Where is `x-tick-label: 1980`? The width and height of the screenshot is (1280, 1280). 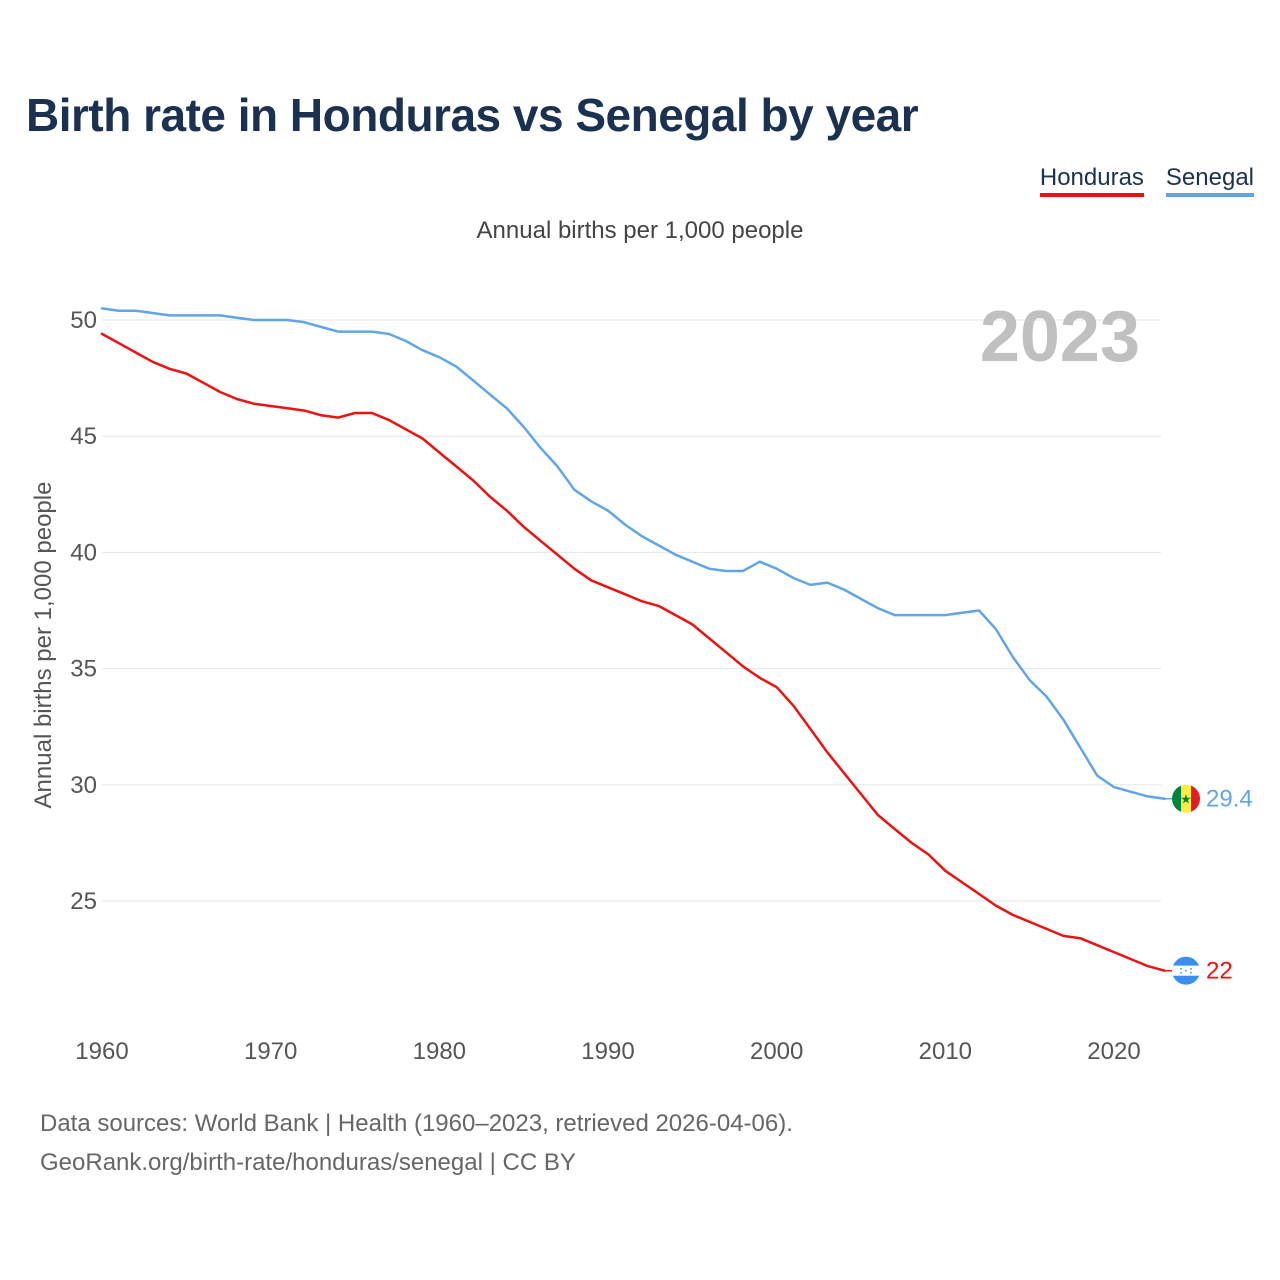
x-tick-label: 1980 is located at coordinates (439, 1051).